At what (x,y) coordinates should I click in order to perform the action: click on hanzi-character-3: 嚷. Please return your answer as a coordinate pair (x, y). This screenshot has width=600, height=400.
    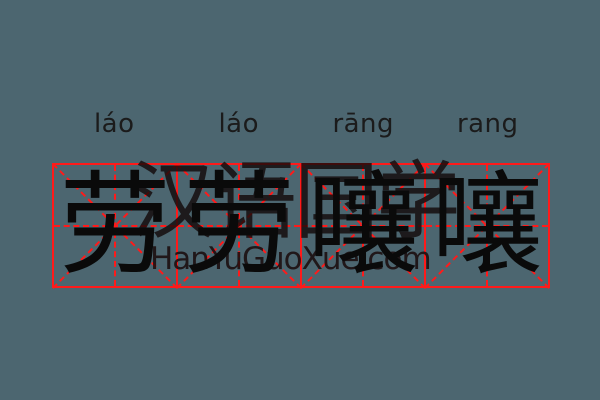
    Looking at the image, I should click on (363, 225).